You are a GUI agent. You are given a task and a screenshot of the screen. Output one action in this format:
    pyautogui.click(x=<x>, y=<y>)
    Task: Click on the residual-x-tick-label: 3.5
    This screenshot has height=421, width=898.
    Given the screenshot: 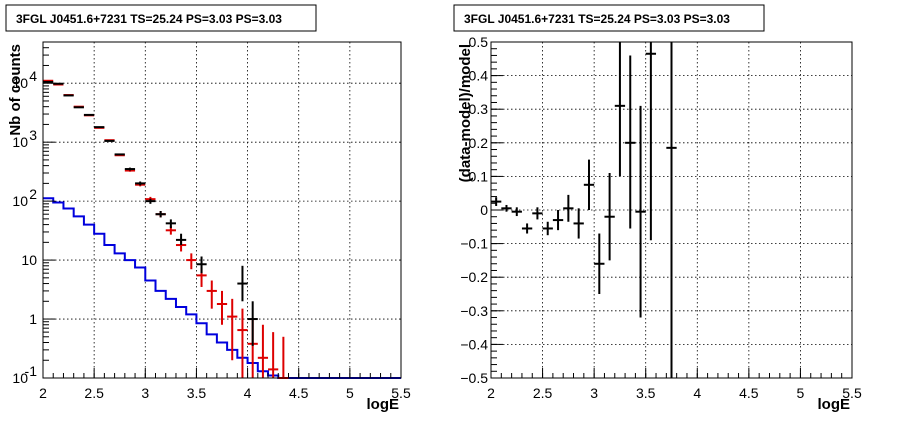 What is the action you would take?
    pyautogui.click(x=646, y=393)
    